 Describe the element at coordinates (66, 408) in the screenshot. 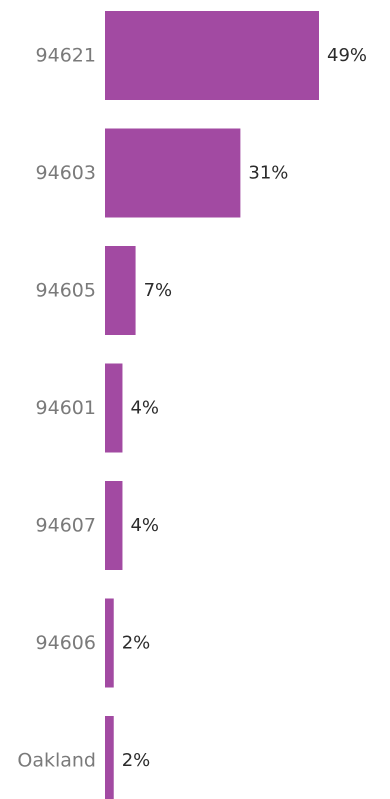

I see `category-label: 94601` at that location.